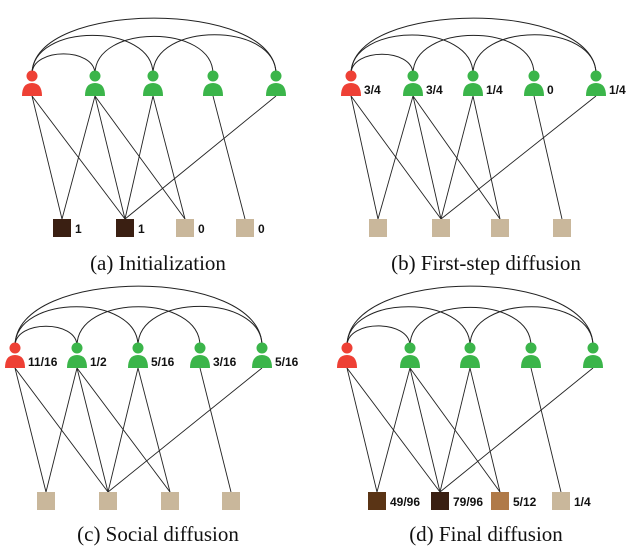 The width and height of the screenshot is (627, 552). I want to click on user-score-label: 11/16, so click(43, 362).